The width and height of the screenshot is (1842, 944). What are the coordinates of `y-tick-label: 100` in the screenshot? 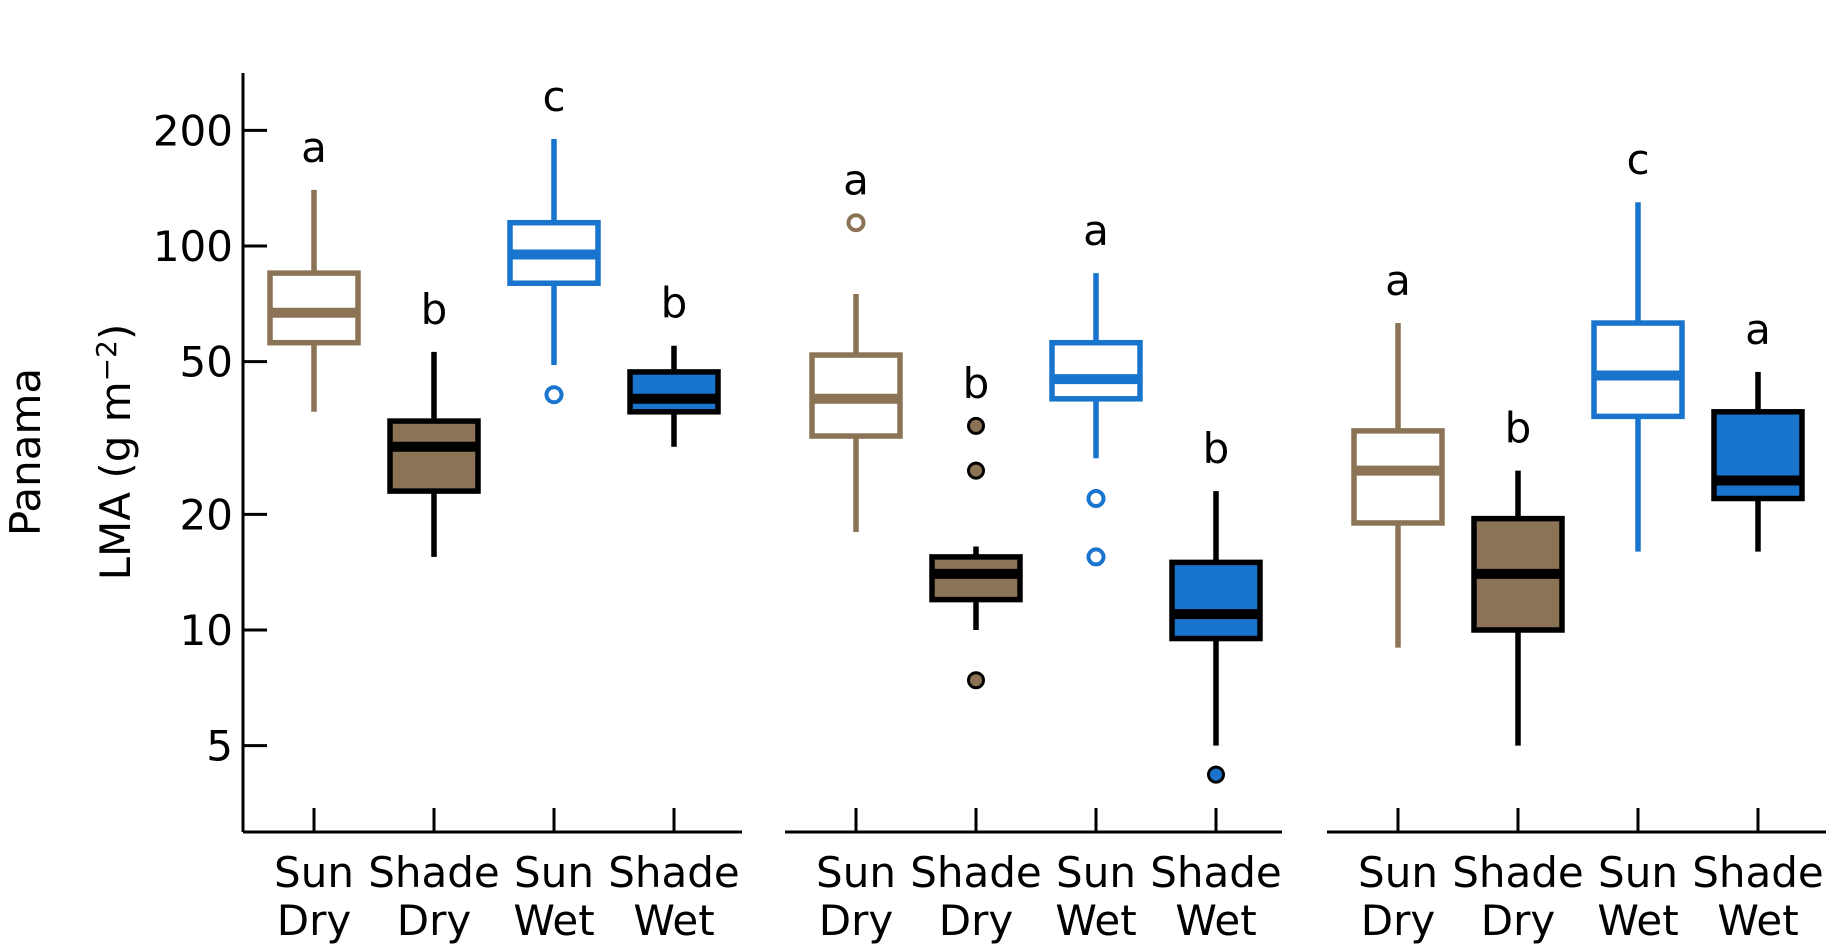 It's located at (193, 246).